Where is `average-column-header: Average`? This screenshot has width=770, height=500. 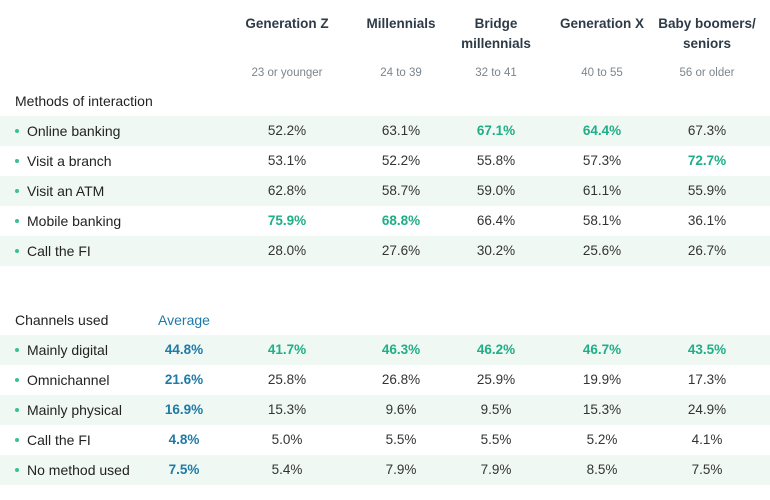
average-column-header: Average is located at coordinates (184, 320).